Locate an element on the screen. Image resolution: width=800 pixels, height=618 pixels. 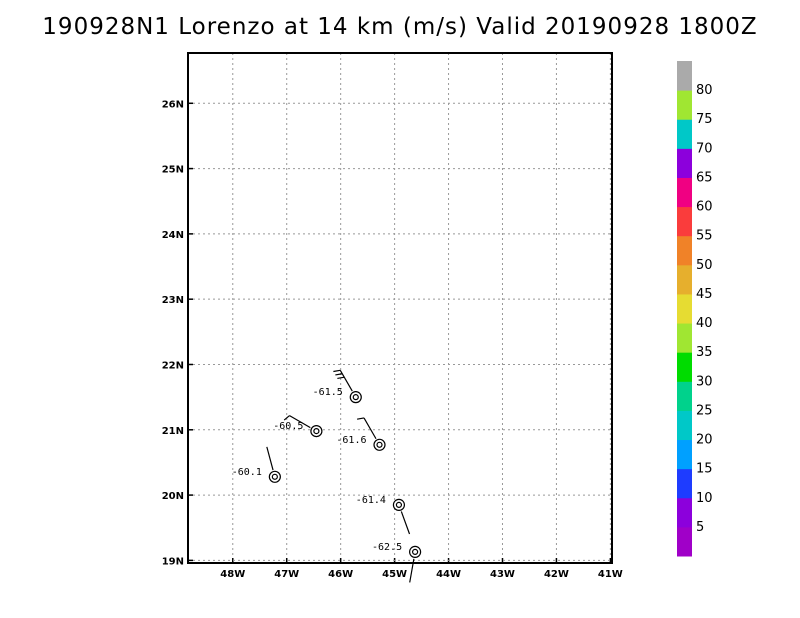
x-tick-label: 44W is located at coordinates (448, 574).